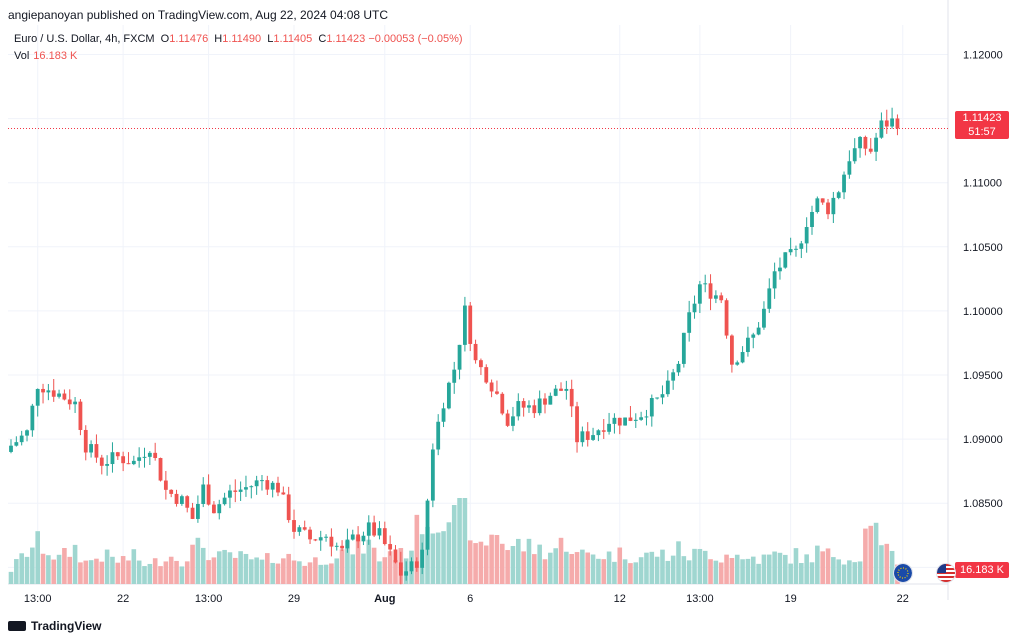  I want to click on brand-name: TradingView, so click(66, 626).